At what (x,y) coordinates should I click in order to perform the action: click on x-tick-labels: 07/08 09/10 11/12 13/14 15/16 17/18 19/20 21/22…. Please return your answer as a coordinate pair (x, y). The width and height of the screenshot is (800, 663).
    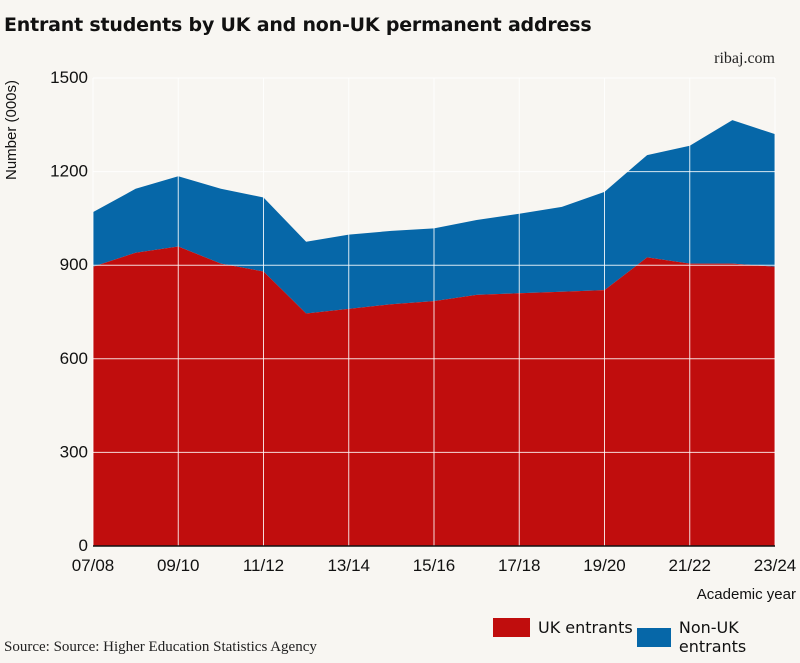
    Looking at the image, I should click on (434, 565).